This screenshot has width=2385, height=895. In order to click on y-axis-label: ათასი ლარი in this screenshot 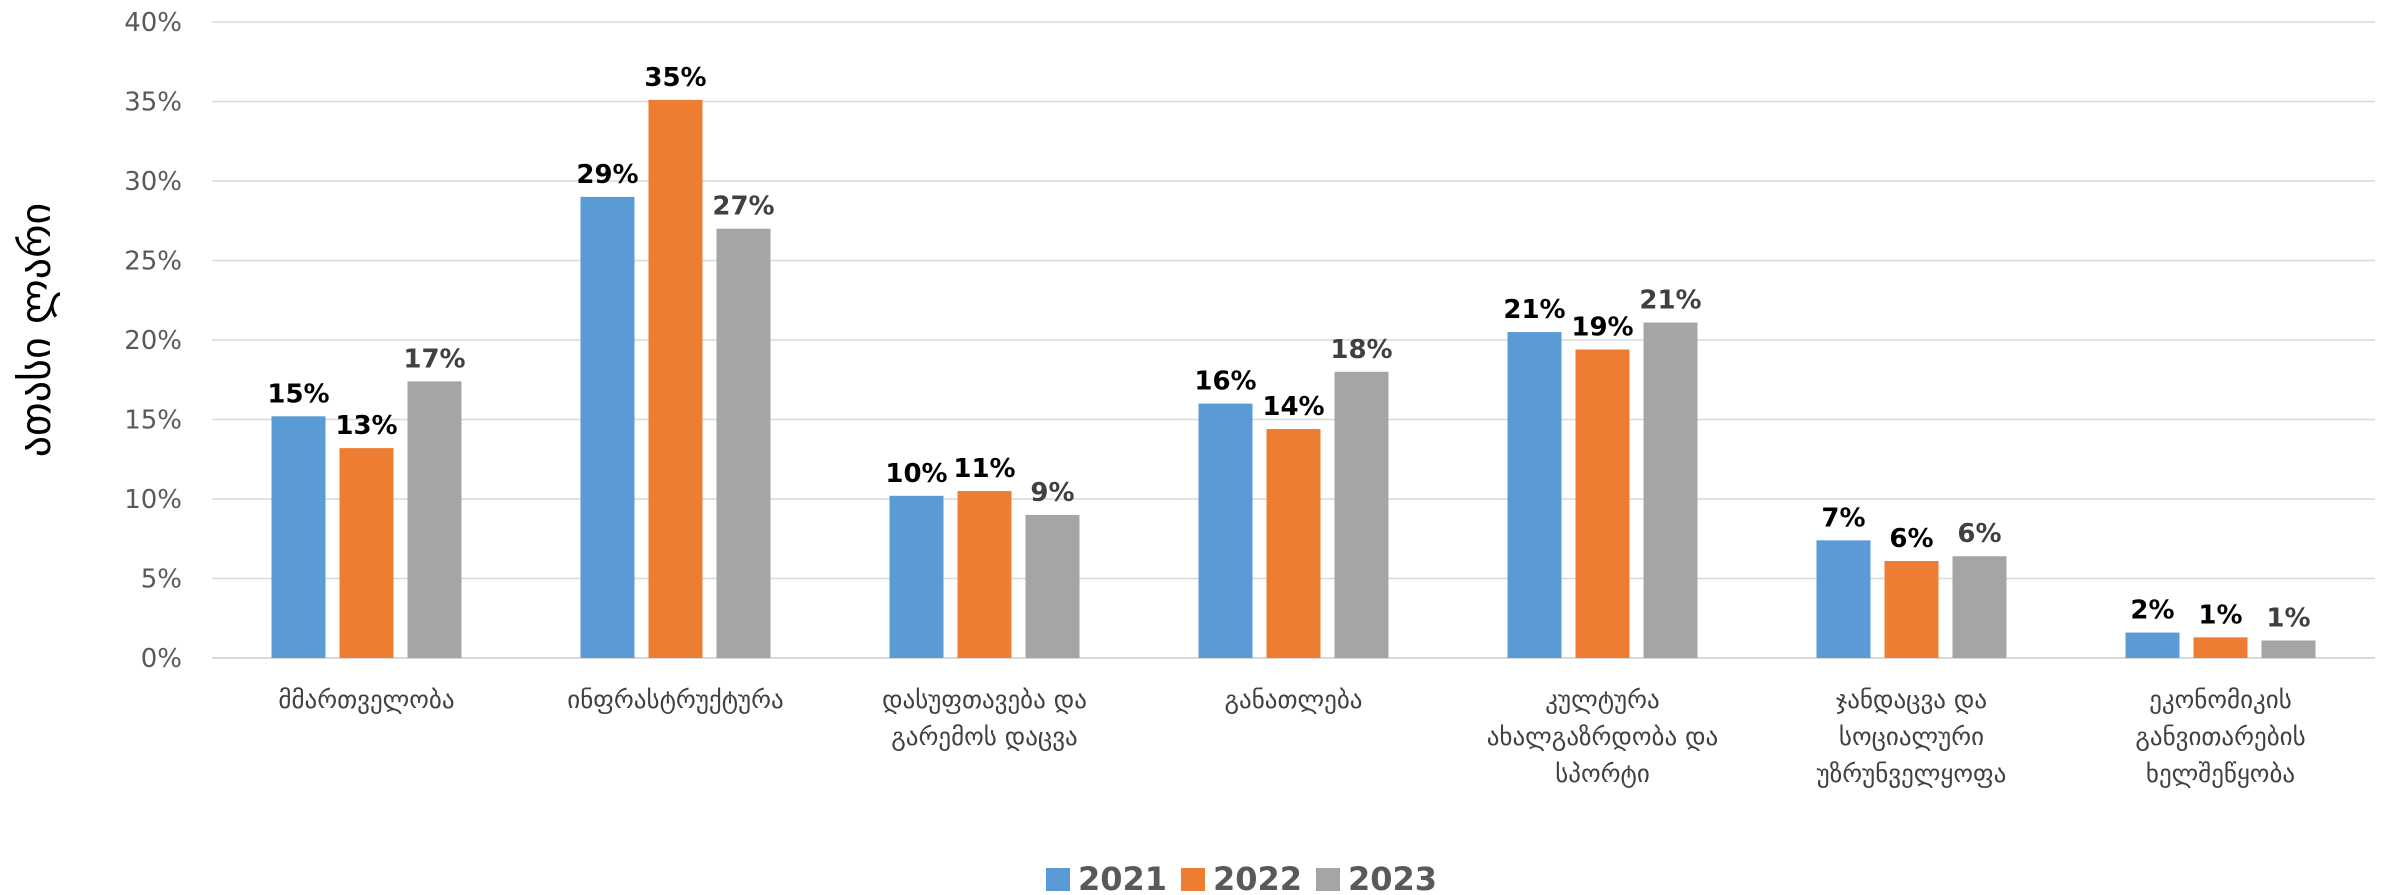, I will do `click(35, 330)`.